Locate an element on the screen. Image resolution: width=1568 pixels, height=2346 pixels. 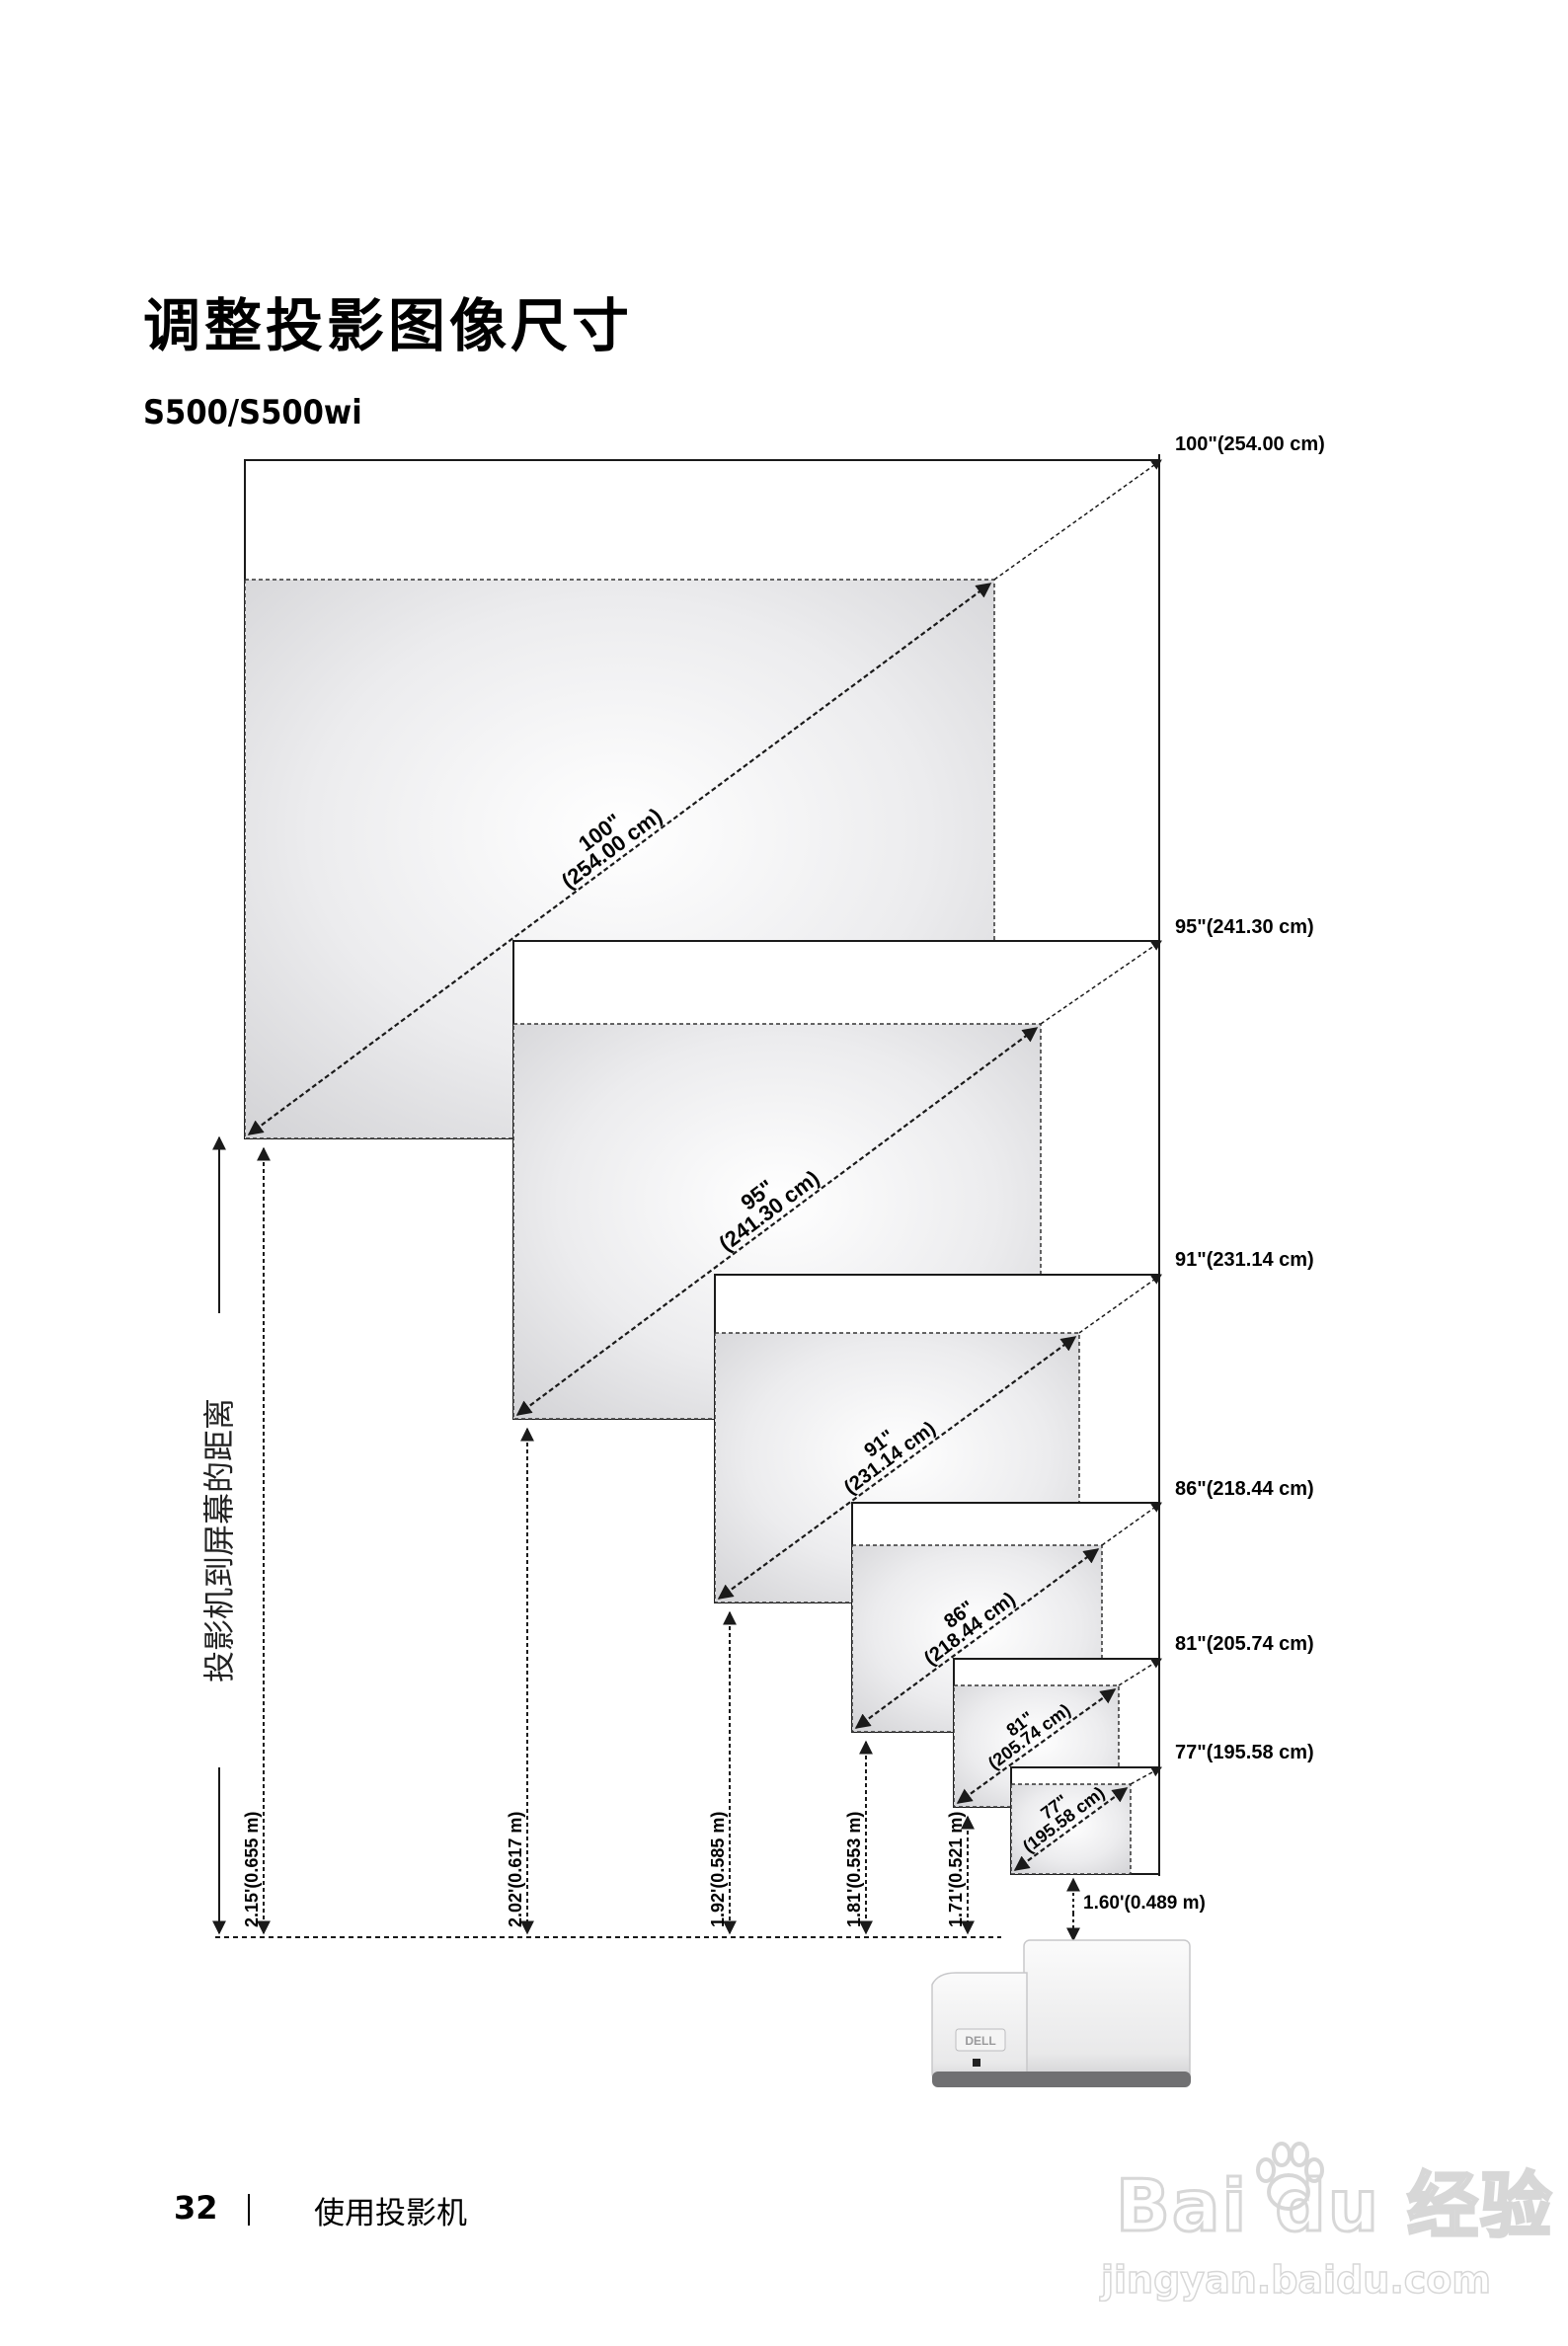
watermark-url: jingyan.baidu.com is located at coordinates (1296, 2280).